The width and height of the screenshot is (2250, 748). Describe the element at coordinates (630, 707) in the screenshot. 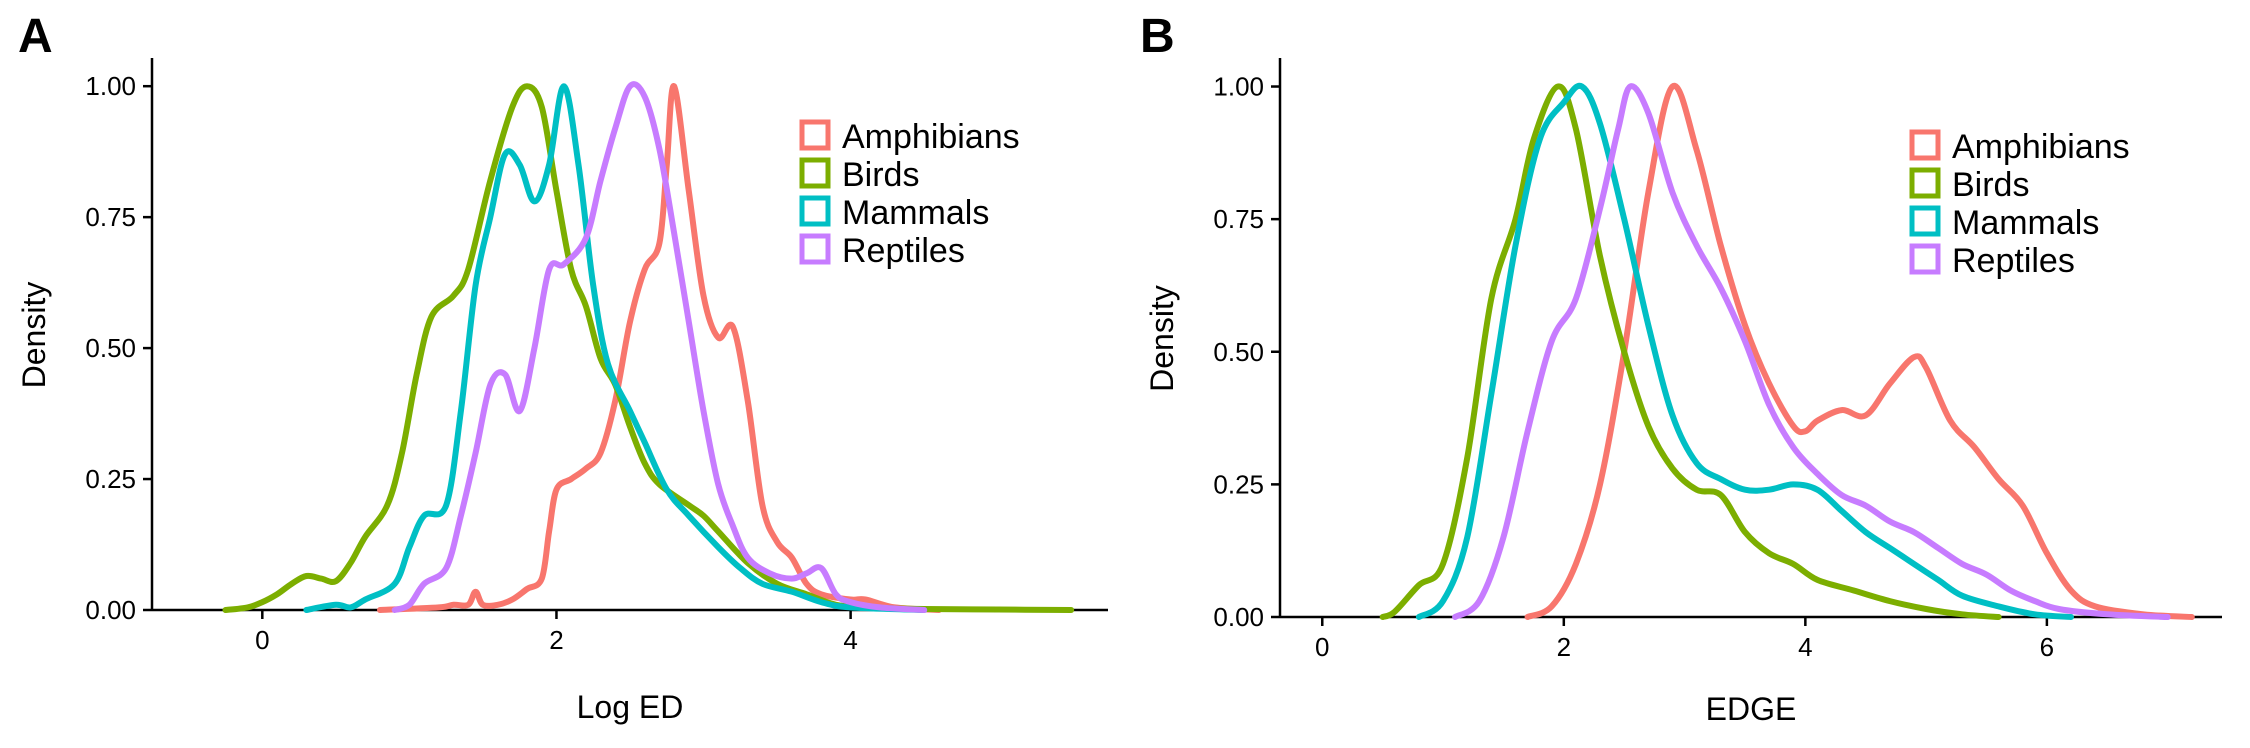

I see `panel-a-x-axis-title: Log ED` at that location.